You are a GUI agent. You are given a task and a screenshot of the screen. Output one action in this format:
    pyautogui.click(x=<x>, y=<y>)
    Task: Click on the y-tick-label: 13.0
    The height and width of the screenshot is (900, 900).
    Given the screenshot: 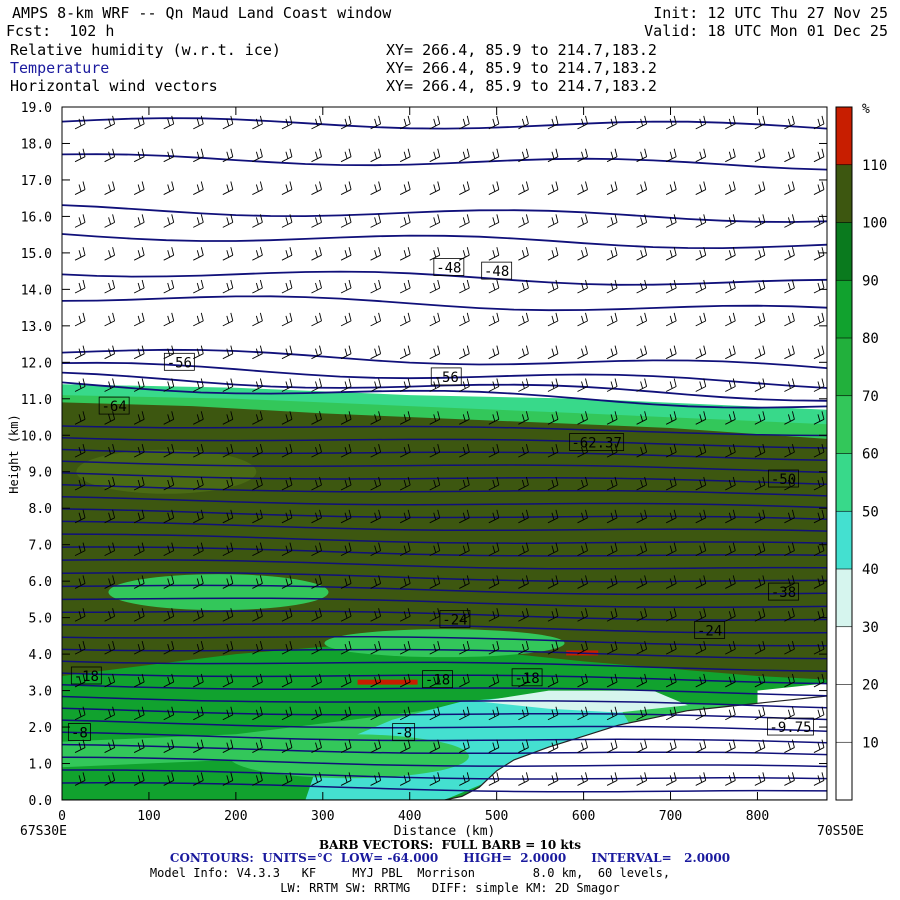 What is the action you would take?
    pyautogui.click(x=36, y=327)
    